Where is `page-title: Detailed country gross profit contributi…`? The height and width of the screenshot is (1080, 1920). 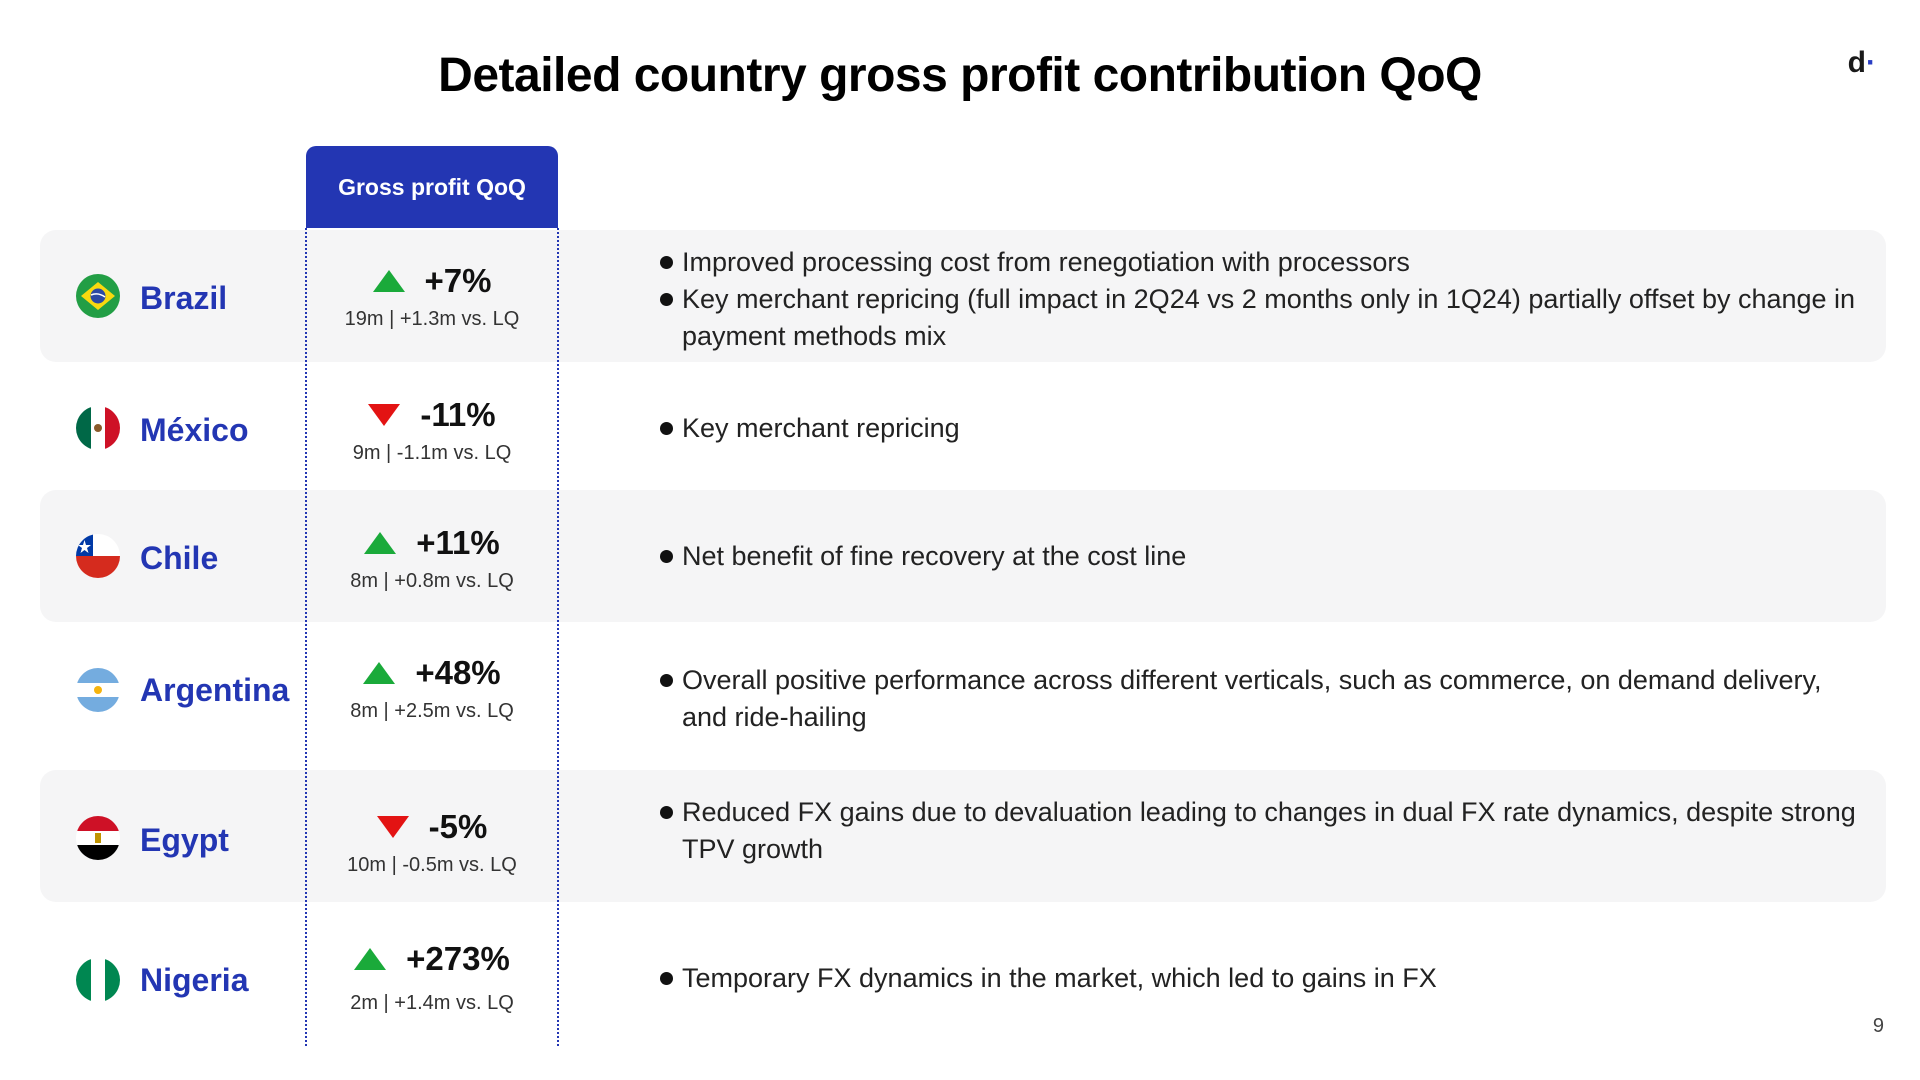 page-title: Detailed country gross profit contributi… is located at coordinates (960, 75).